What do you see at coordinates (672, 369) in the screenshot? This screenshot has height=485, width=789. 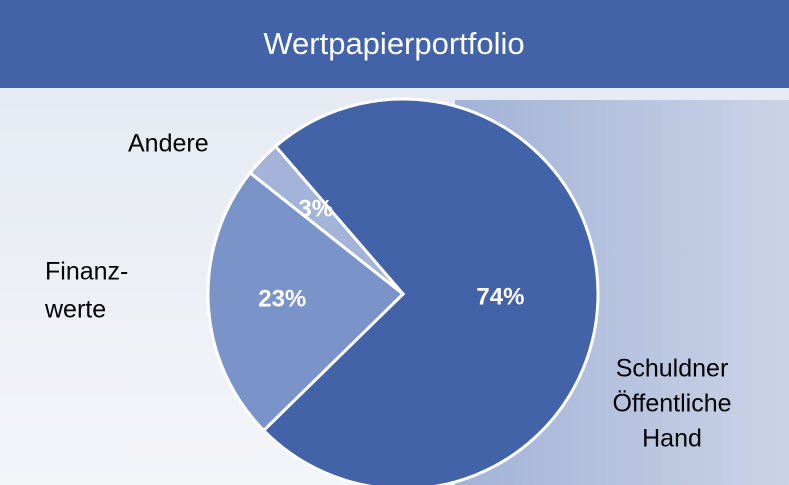 I see `category-label: Schuldner` at bounding box center [672, 369].